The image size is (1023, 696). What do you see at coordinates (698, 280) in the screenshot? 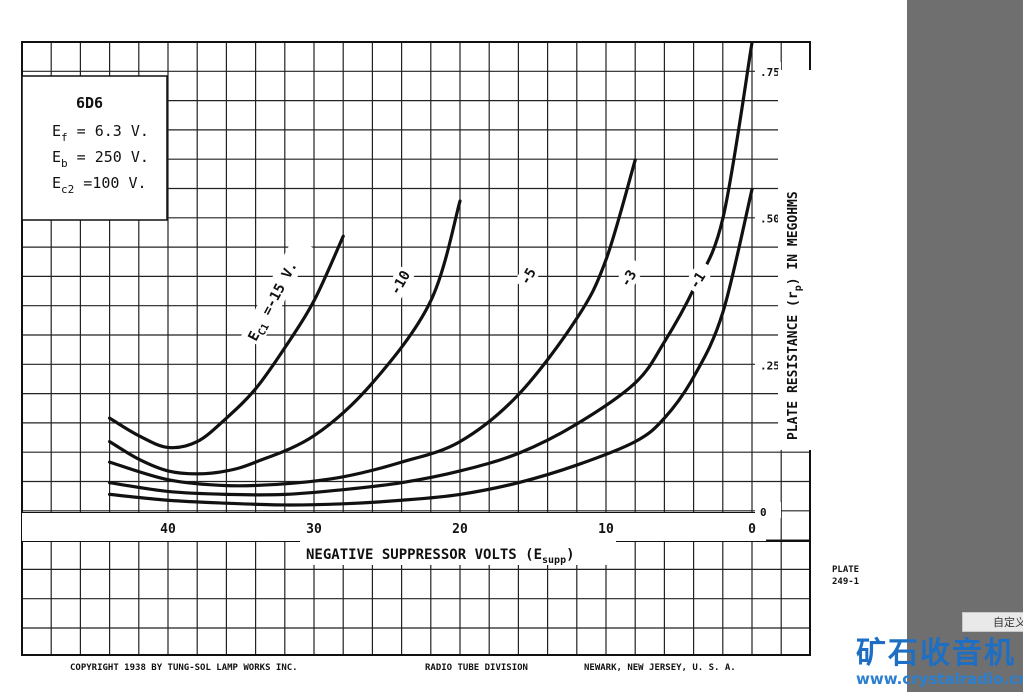
I see `curve-label-5: -1` at bounding box center [698, 280].